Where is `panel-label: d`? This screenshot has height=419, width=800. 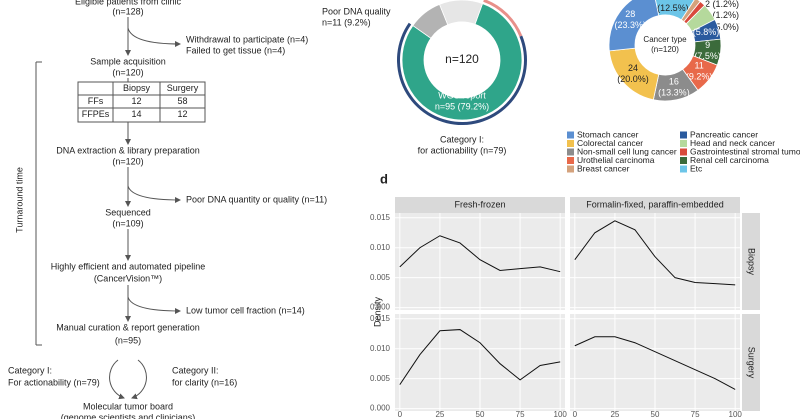 panel-label: d is located at coordinates (384, 178).